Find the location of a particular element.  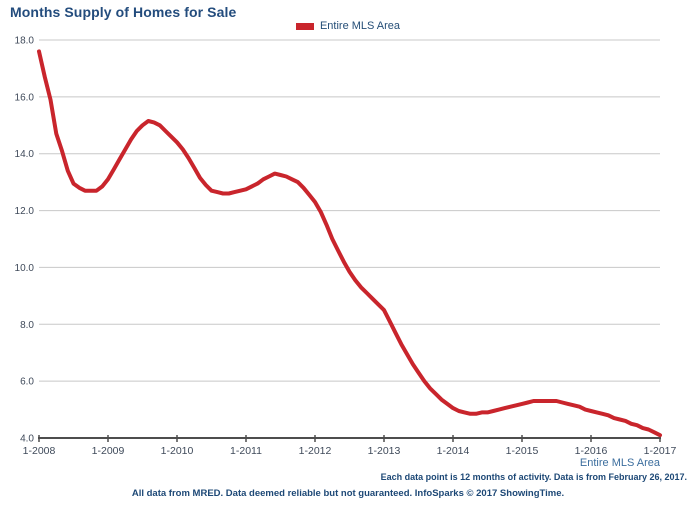

svg-text: 1-2017 is located at coordinates (660, 451).